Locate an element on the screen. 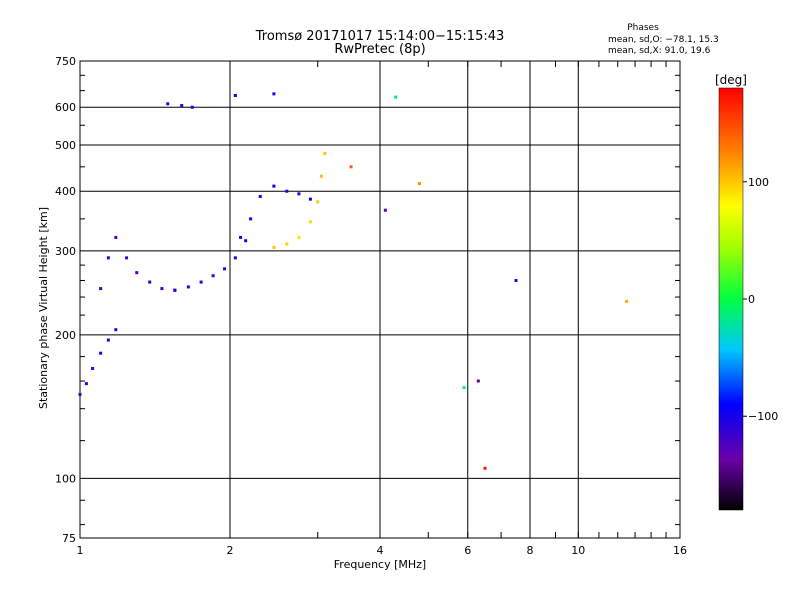 Image resolution: width=800 pixels, height=600 pixels. colorbar is located at coordinates (731, 299).